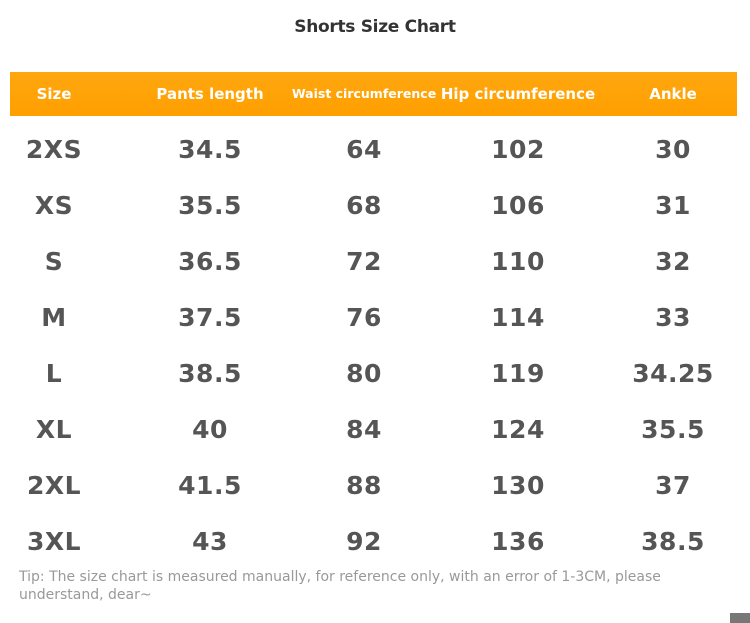  What do you see at coordinates (364, 261) in the screenshot?
I see `cell-value: 72` at bounding box center [364, 261].